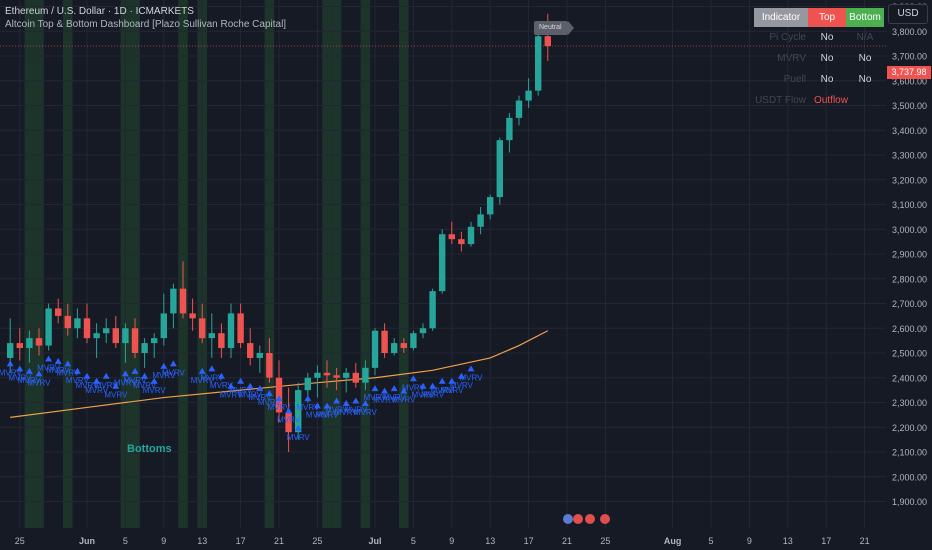 Image resolution: width=932 pixels, height=550 pixels. I want to click on row-indicator: MVRV, so click(791, 58).